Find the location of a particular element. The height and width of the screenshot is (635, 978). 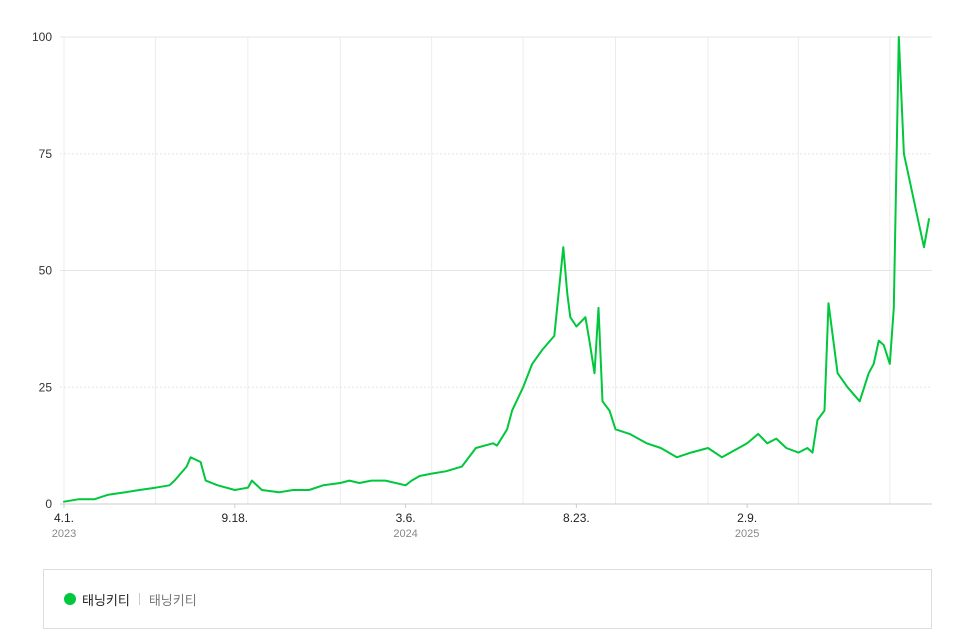

legend: 태닝키티 태닝키티 is located at coordinates (487, 599).